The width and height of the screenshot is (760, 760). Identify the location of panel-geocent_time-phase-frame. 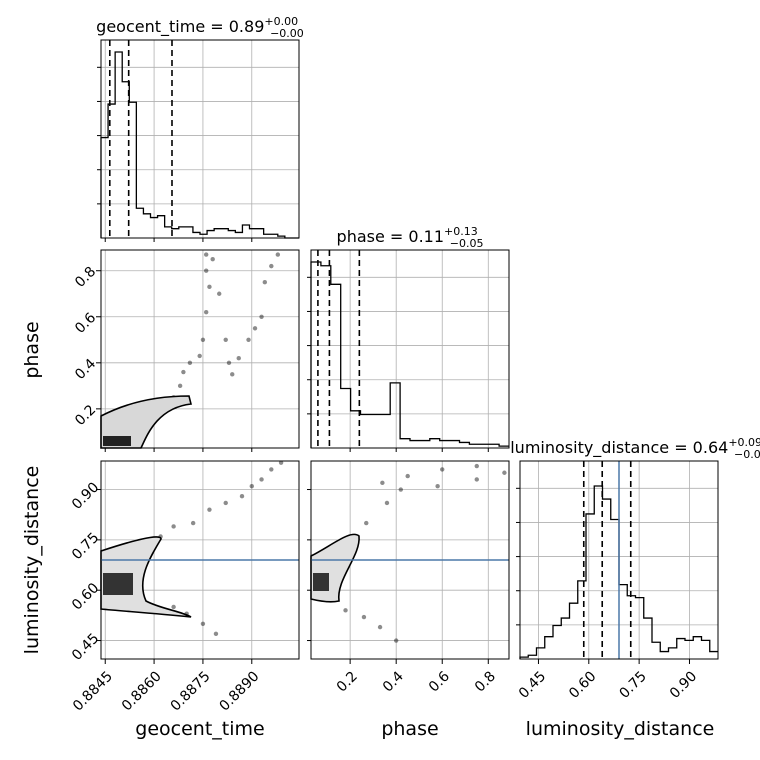
(200, 349).